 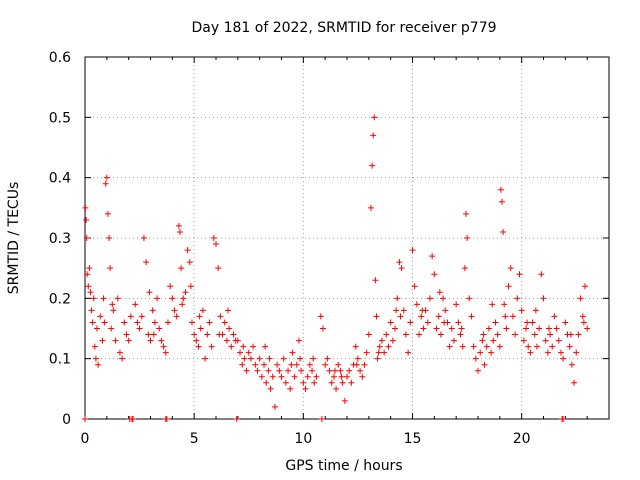 What do you see at coordinates (60, 360) in the screenshot?
I see `y-tick-label: 0.1` at bounding box center [60, 360].